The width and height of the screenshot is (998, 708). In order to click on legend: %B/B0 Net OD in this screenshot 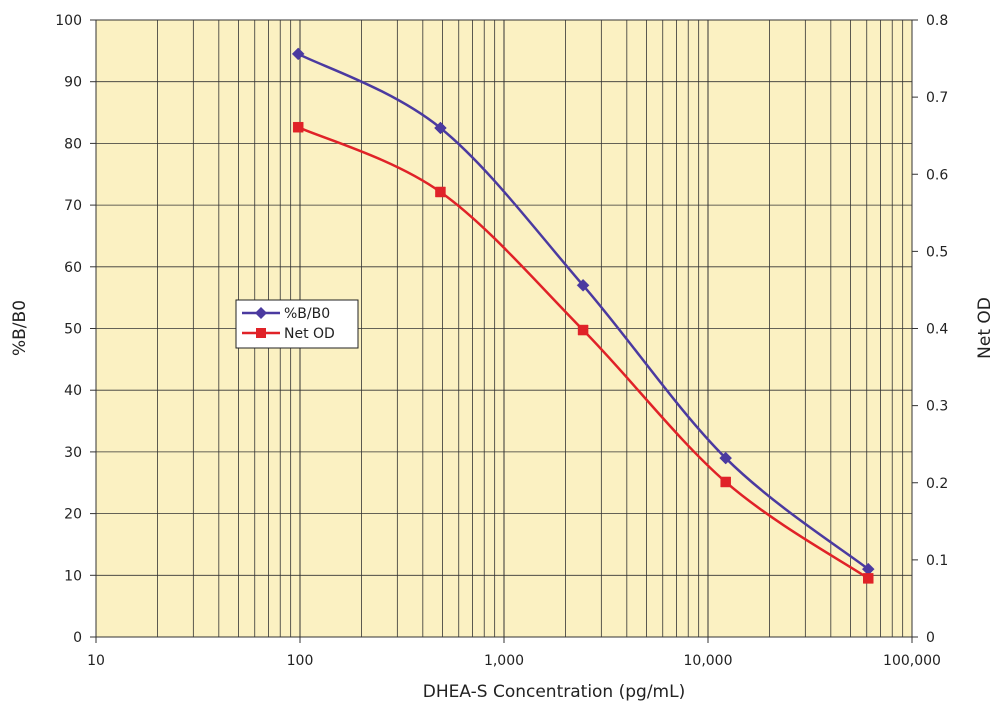, I will do `click(297, 324)`.